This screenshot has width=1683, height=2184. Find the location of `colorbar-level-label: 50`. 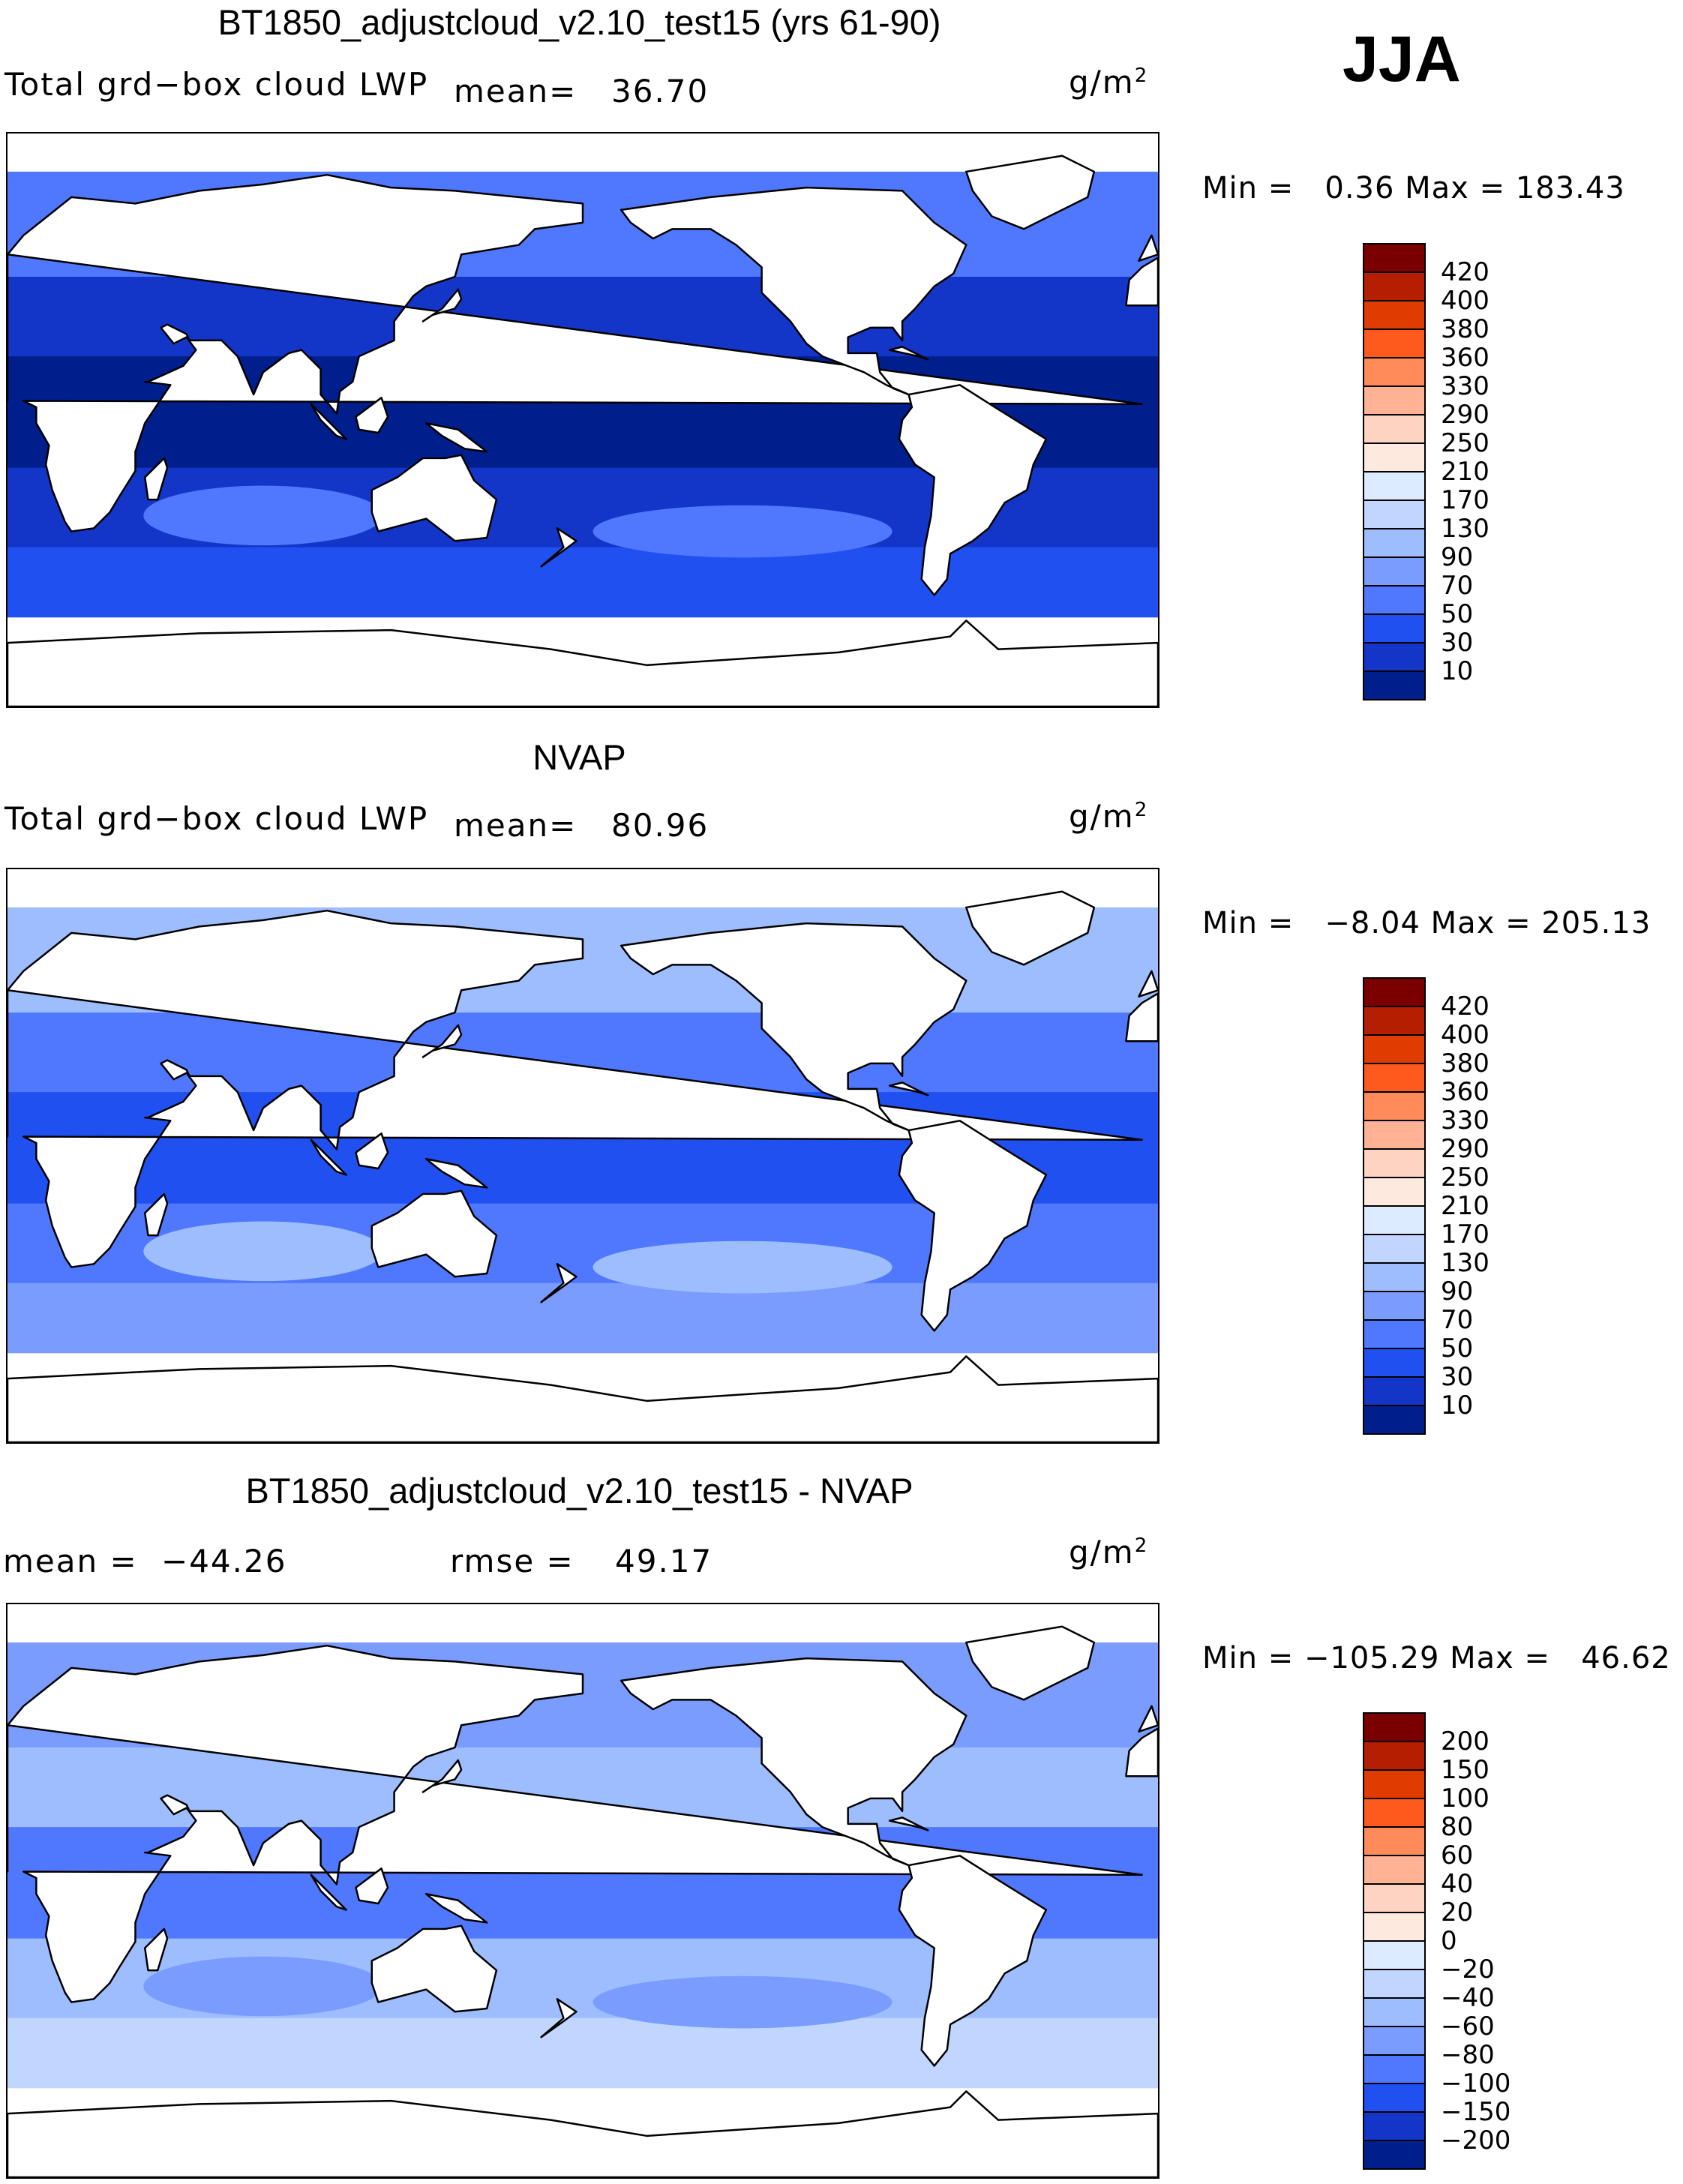

colorbar-level-label: 50 is located at coordinates (1457, 1349).